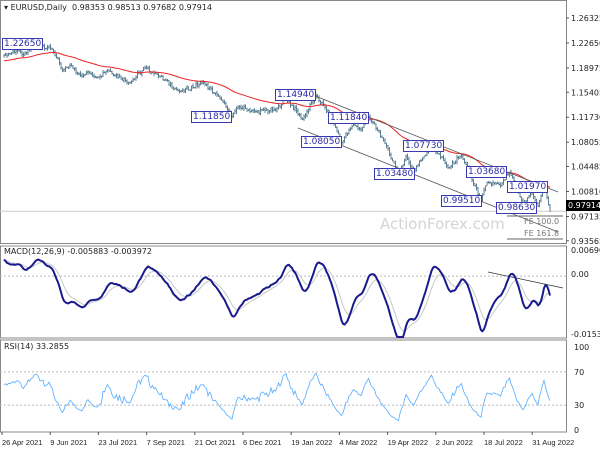 The image size is (600, 450). I want to click on date-tick-label: 9 Jun 2021, so click(68, 442).